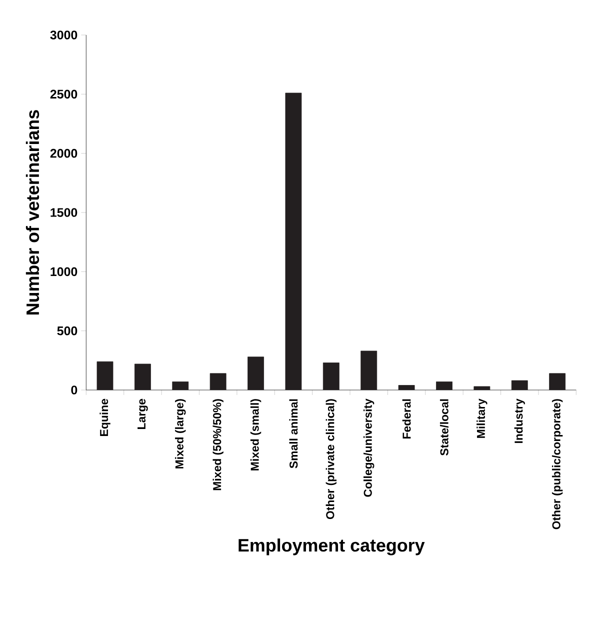 The width and height of the screenshot is (605, 620). I want to click on x-tick-label: Other (public/corporate), so click(557, 464).